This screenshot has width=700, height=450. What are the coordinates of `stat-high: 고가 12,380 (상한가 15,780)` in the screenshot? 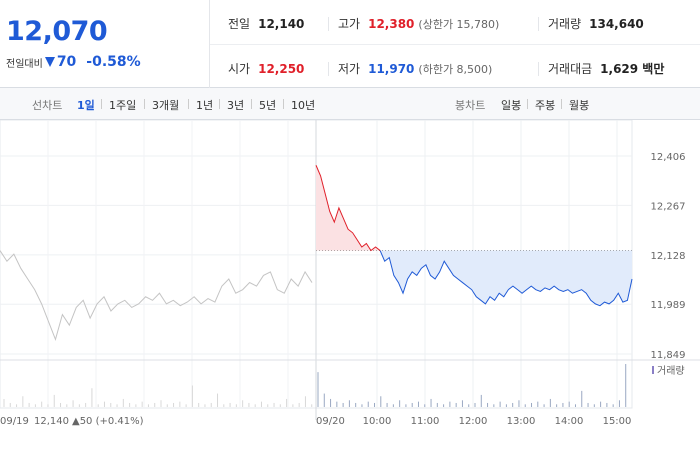 It's located at (418, 23).